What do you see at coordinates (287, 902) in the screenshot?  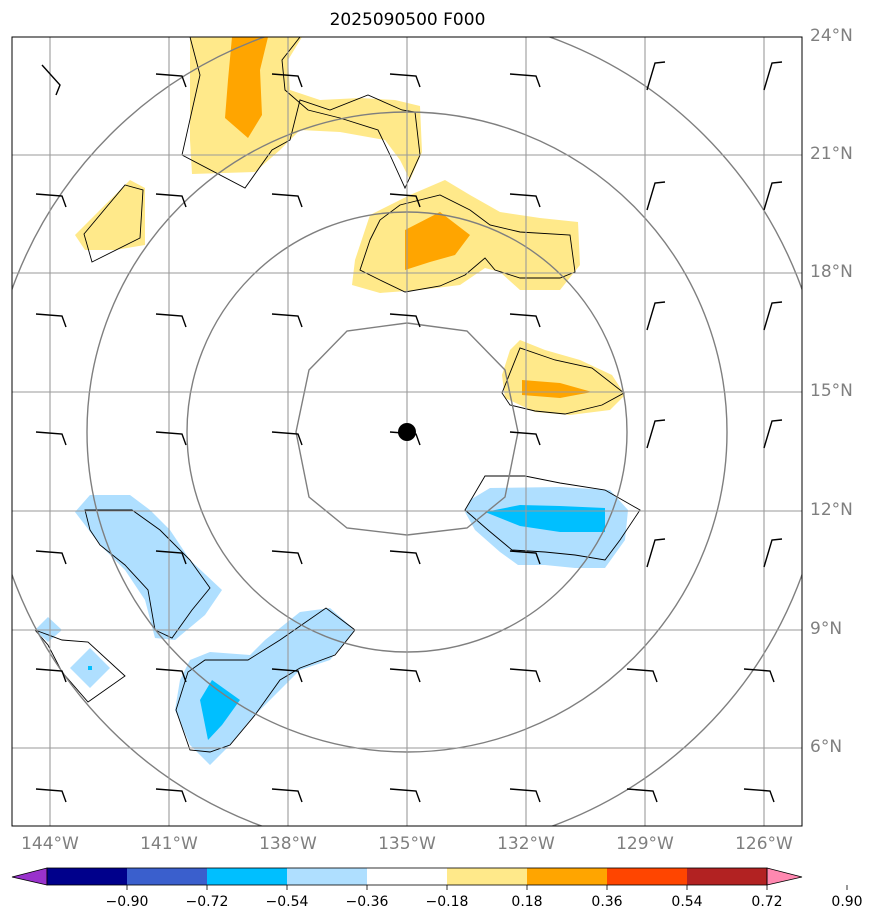 I see `colorbar-tick-label: −0.54` at bounding box center [287, 902].